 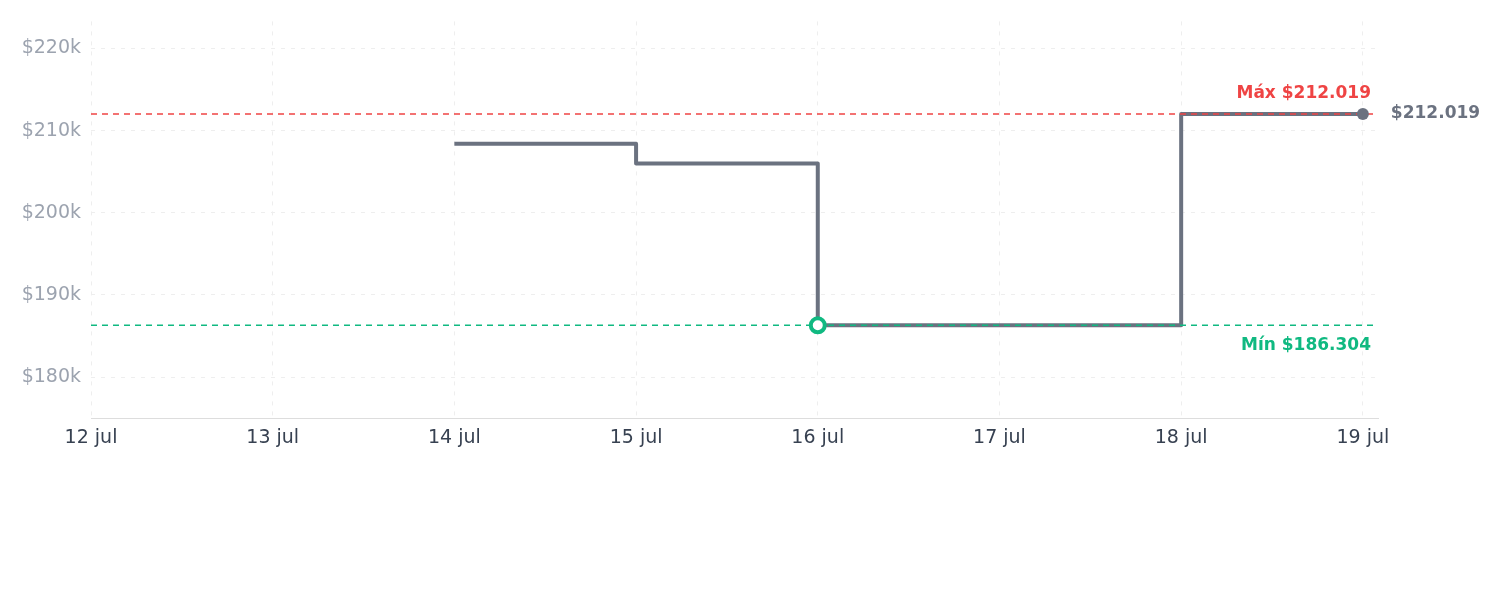 What do you see at coordinates (636, 435) in the screenshot?
I see `x-tick-label: 15 jul` at bounding box center [636, 435].